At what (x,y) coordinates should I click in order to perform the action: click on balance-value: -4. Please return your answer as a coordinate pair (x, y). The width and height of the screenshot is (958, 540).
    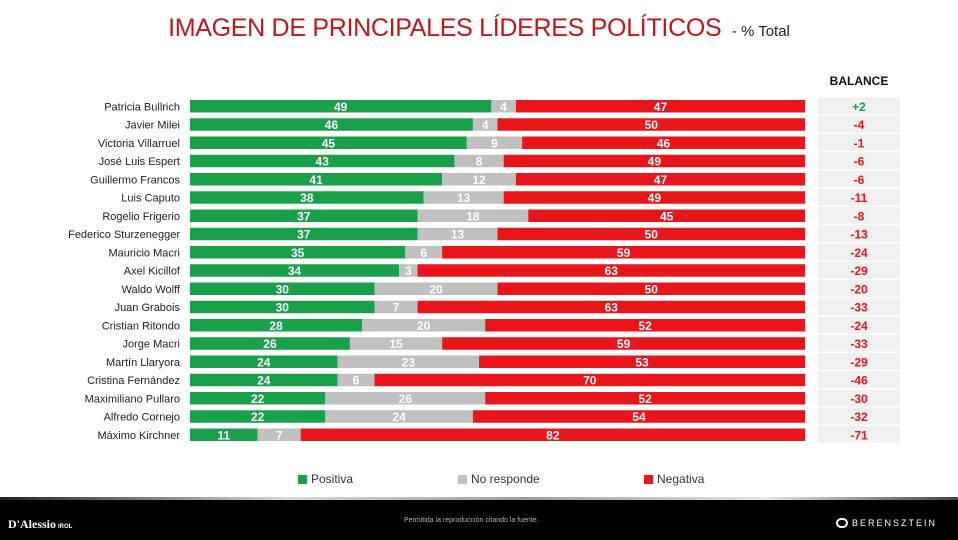
    Looking at the image, I should click on (859, 125).